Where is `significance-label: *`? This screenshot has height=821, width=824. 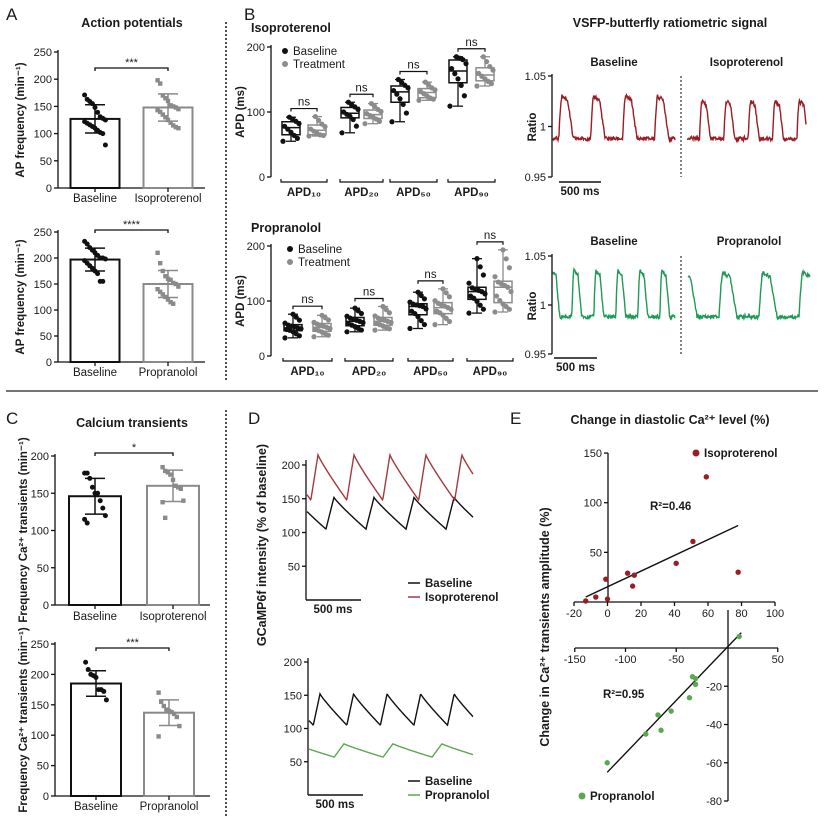
significance-label: * is located at coordinates (134, 448).